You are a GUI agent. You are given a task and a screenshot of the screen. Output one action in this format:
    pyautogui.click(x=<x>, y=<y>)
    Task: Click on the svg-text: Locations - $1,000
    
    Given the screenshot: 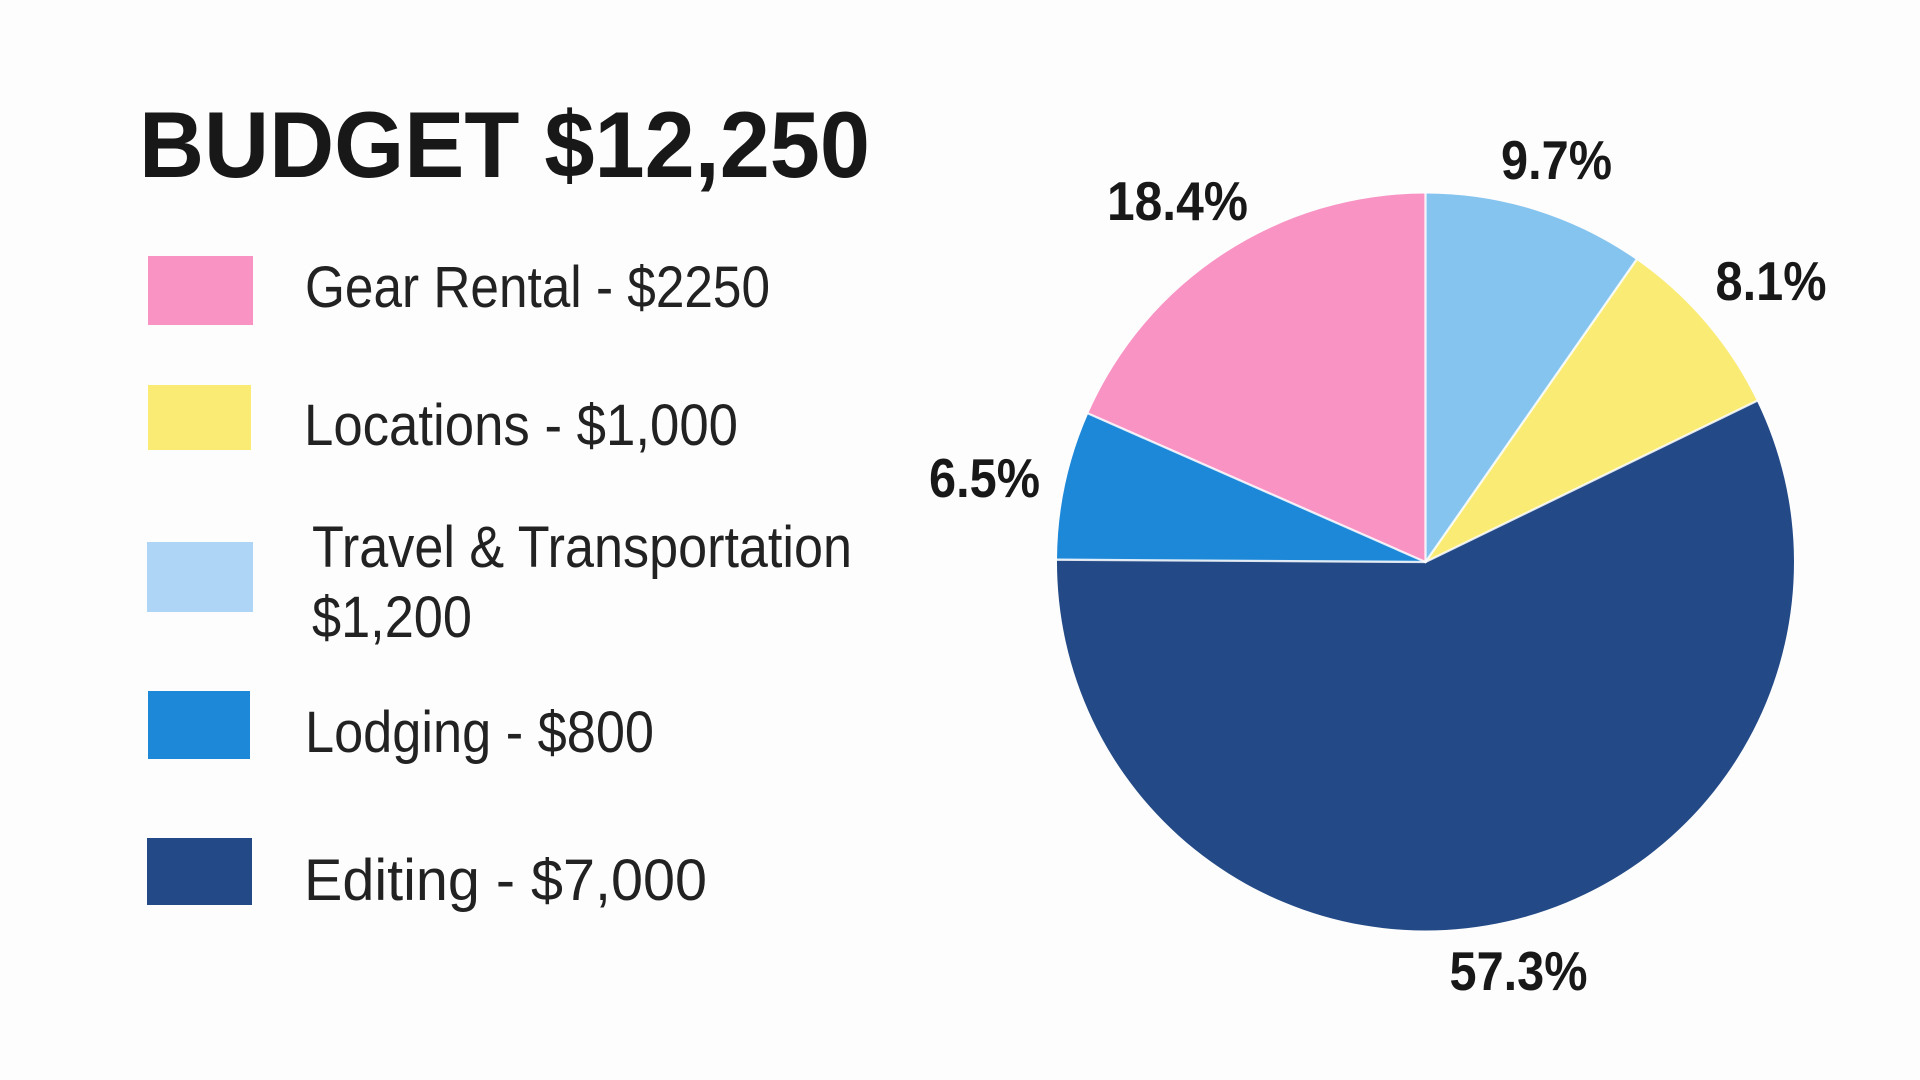 What is the action you would take?
    pyautogui.click(x=521, y=425)
    